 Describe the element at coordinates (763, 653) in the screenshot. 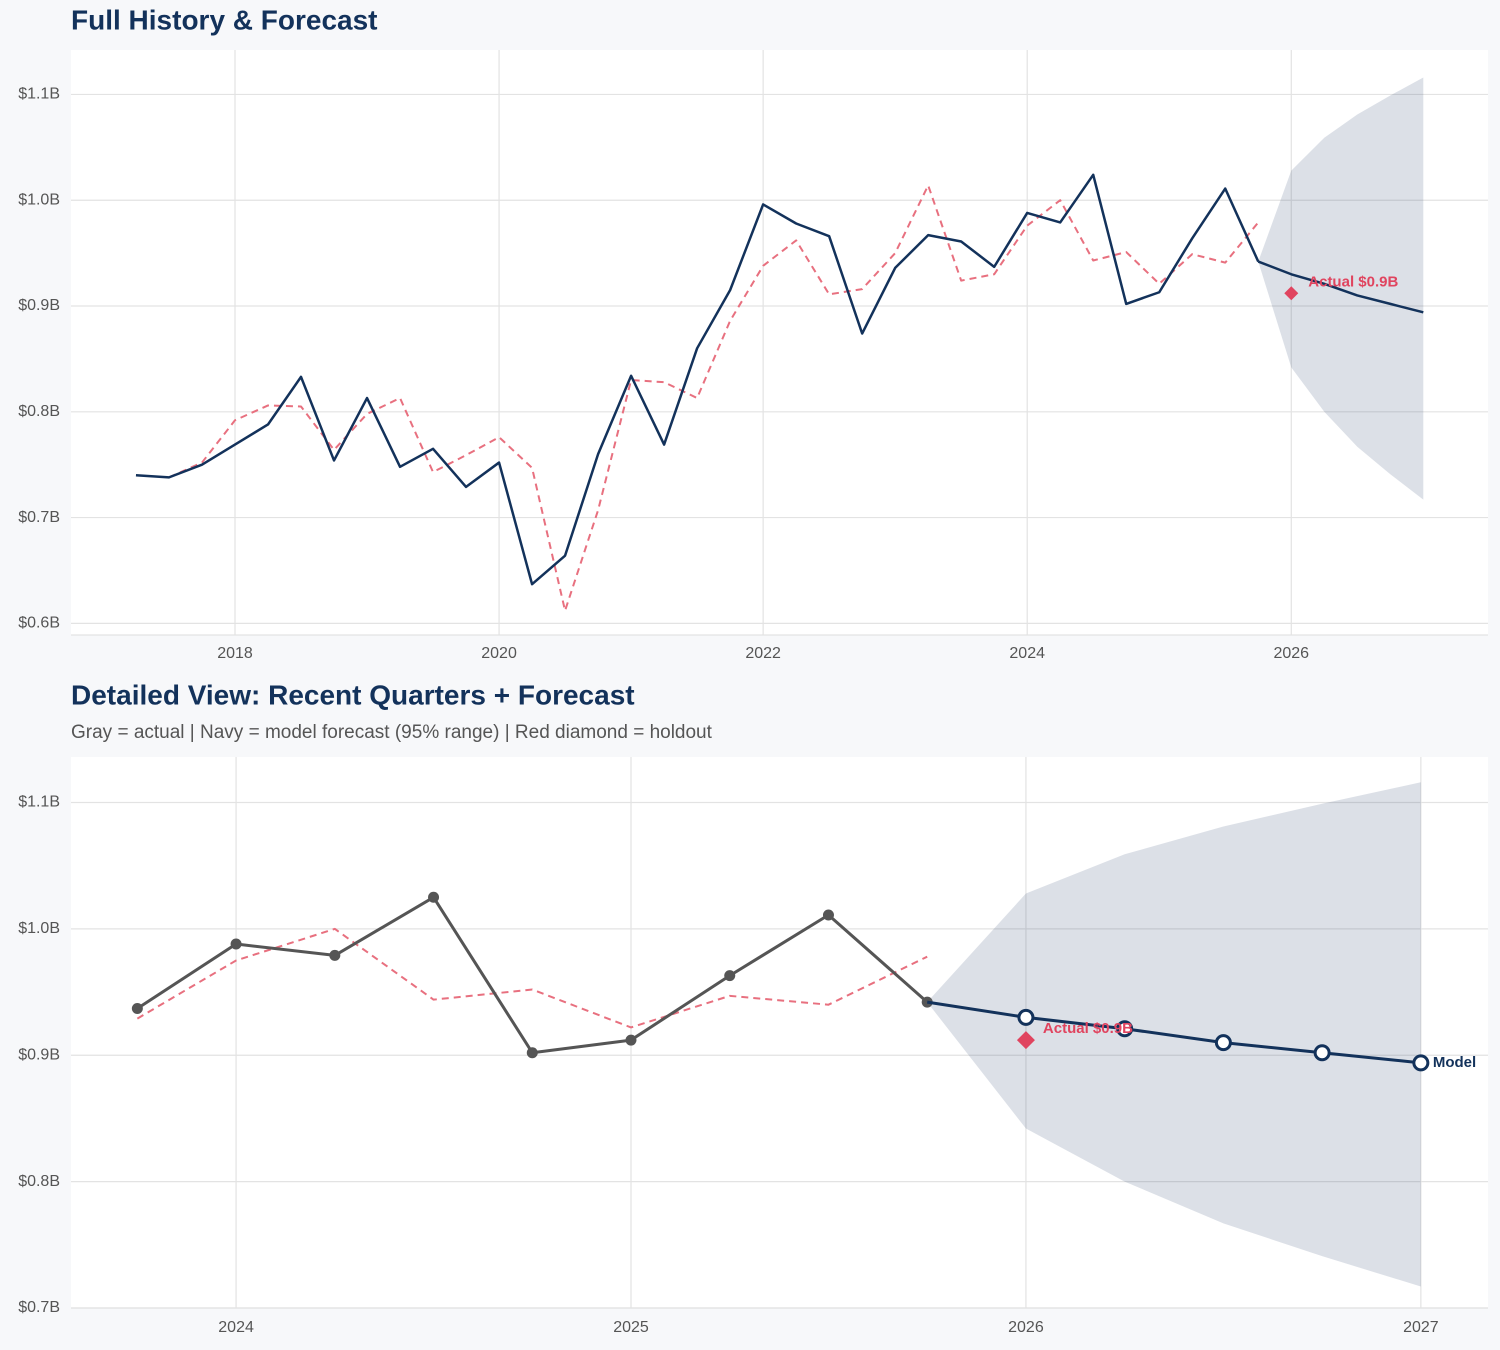

I see `x-tick-label: 2022` at that location.